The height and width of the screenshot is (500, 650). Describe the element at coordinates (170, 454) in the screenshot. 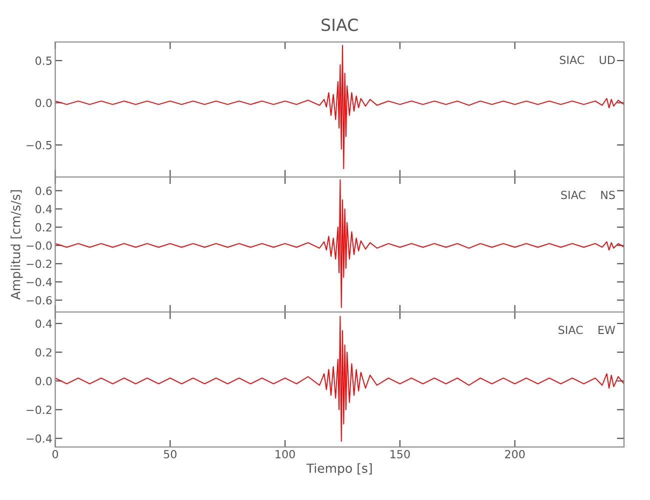

I see `x-tick-label: 50` at that location.